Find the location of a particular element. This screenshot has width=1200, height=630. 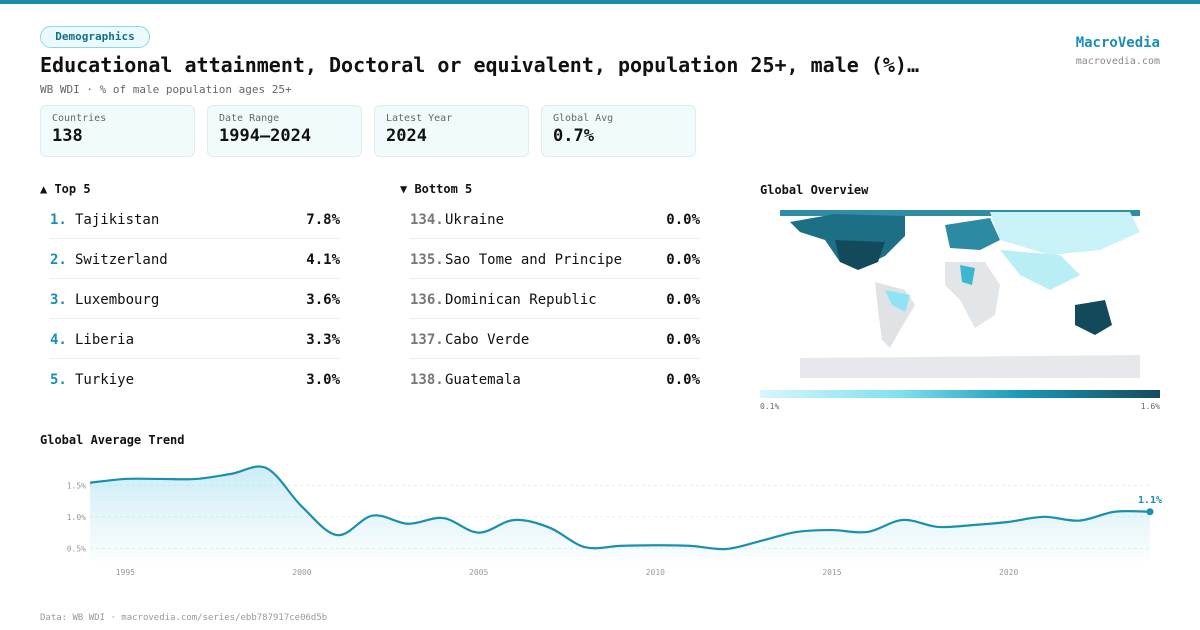

rank: 135. is located at coordinates (427, 260).